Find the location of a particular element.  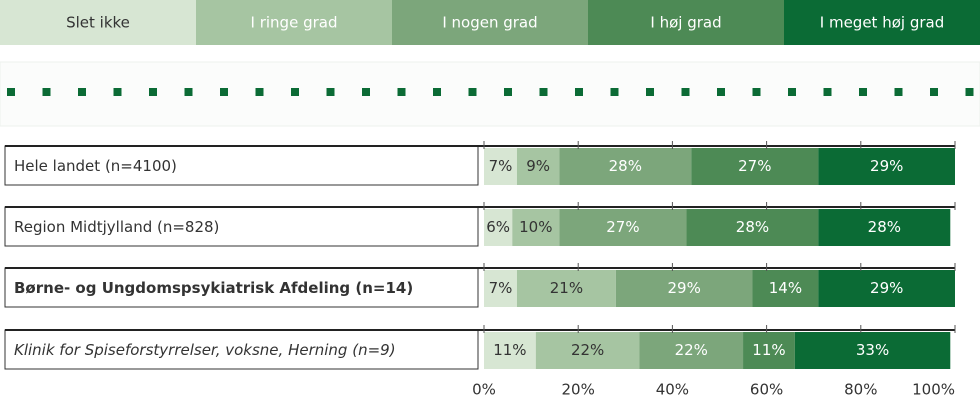

value-label: 9% is located at coordinates (538, 166).